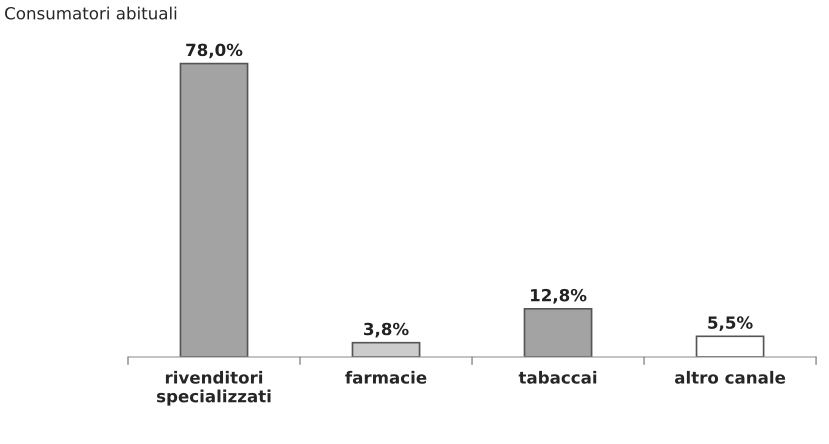 This screenshot has height=444, width=829. Describe the element at coordinates (385, 377) in the screenshot. I see `x-tick-label: farmacie` at that location.